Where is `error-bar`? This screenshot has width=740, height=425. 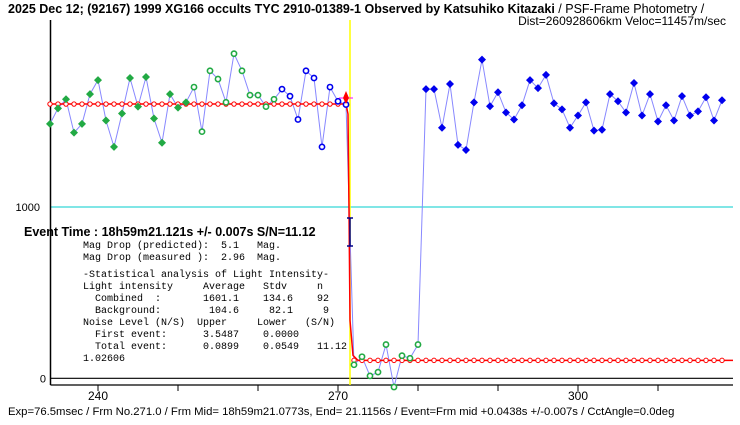
error-bar is located at coordinates (350, 232).